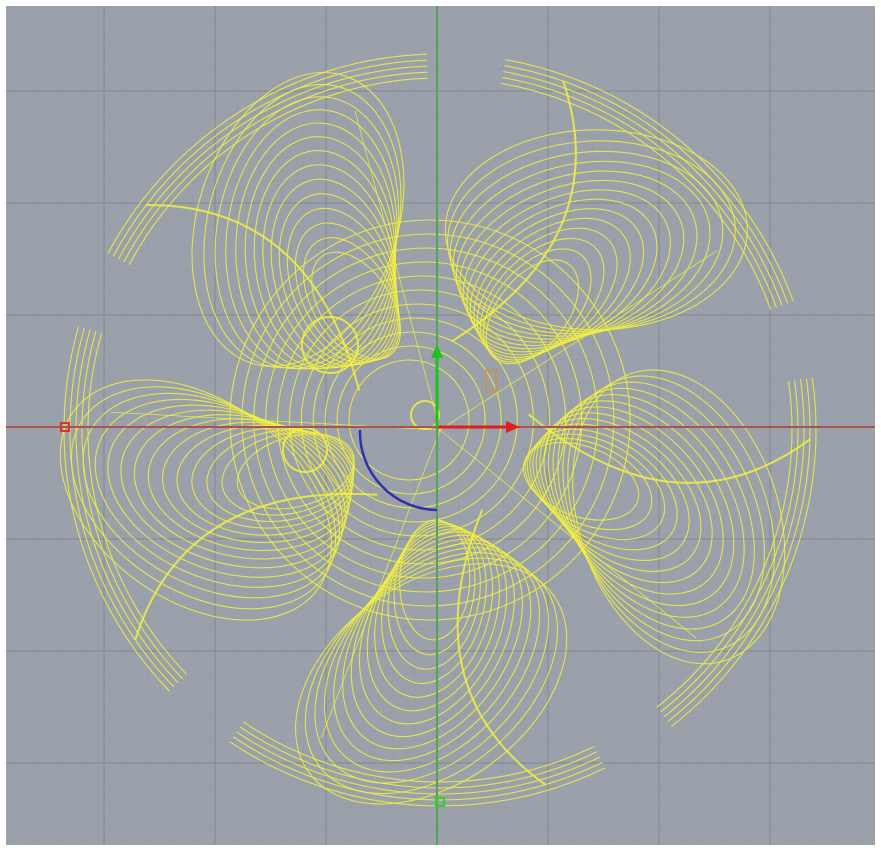 The height and width of the screenshot is (851, 881). Describe the element at coordinates (491, 381) in the screenshot. I see `gumball-scale` at that location.